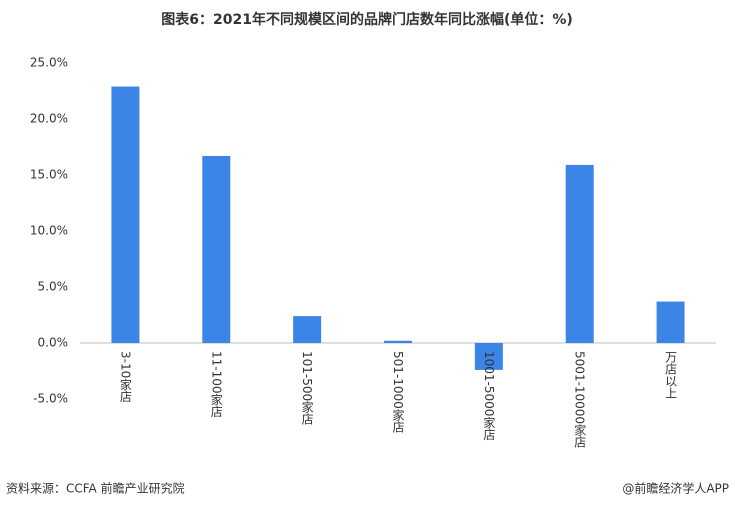 The width and height of the screenshot is (735, 512). Describe the element at coordinates (53, 343) in the screenshot. I see `y-tick-label: 0.0%` at that location.